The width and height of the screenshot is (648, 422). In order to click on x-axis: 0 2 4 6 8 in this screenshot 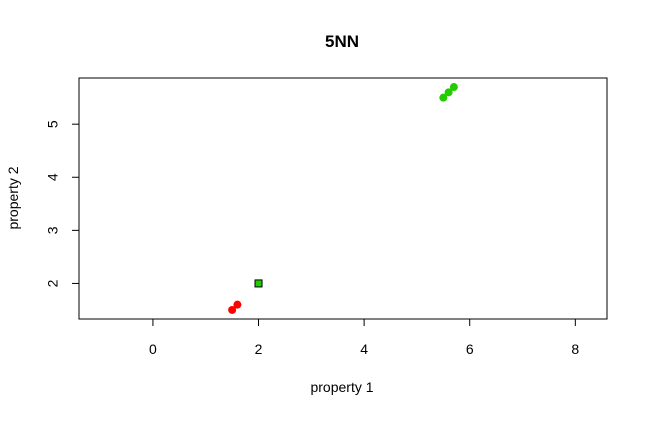, I will do `click(364, 337)`.